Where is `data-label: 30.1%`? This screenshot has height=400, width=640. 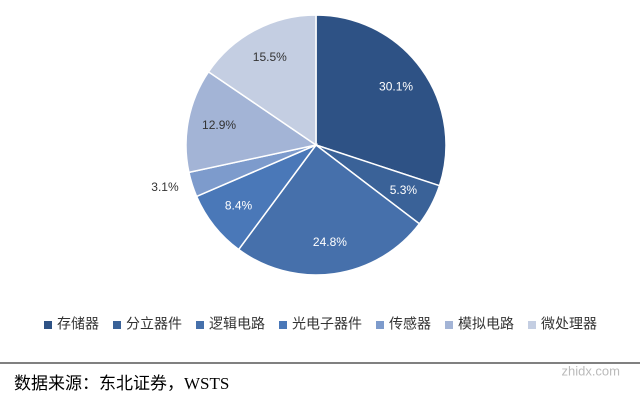 data-label: 30.1% is located at coordinates (396, 86).